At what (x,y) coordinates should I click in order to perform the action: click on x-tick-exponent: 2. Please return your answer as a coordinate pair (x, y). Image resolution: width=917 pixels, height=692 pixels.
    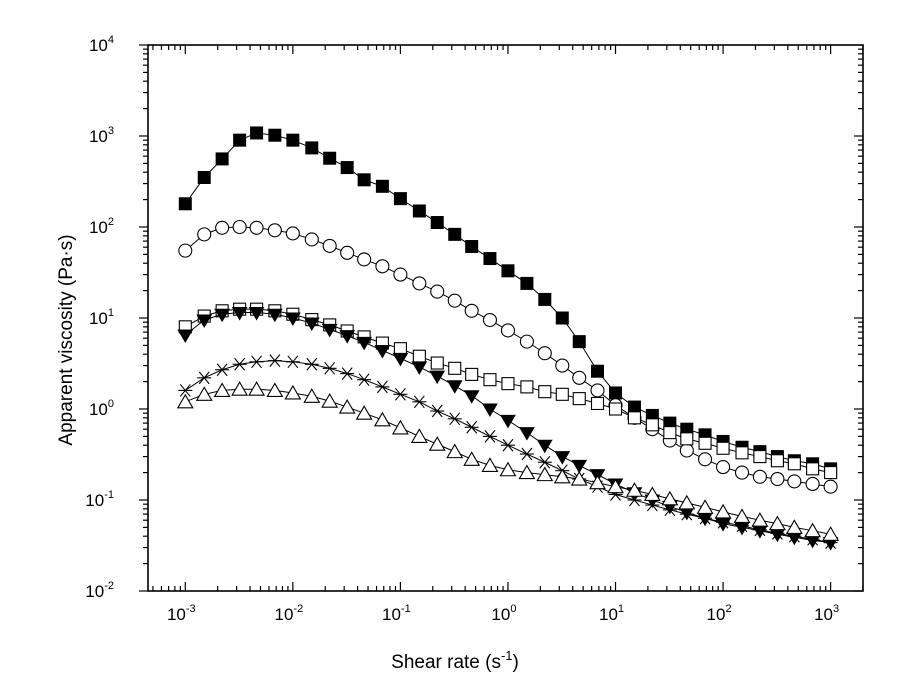
    Looking at the image, I should click on (728, 609).